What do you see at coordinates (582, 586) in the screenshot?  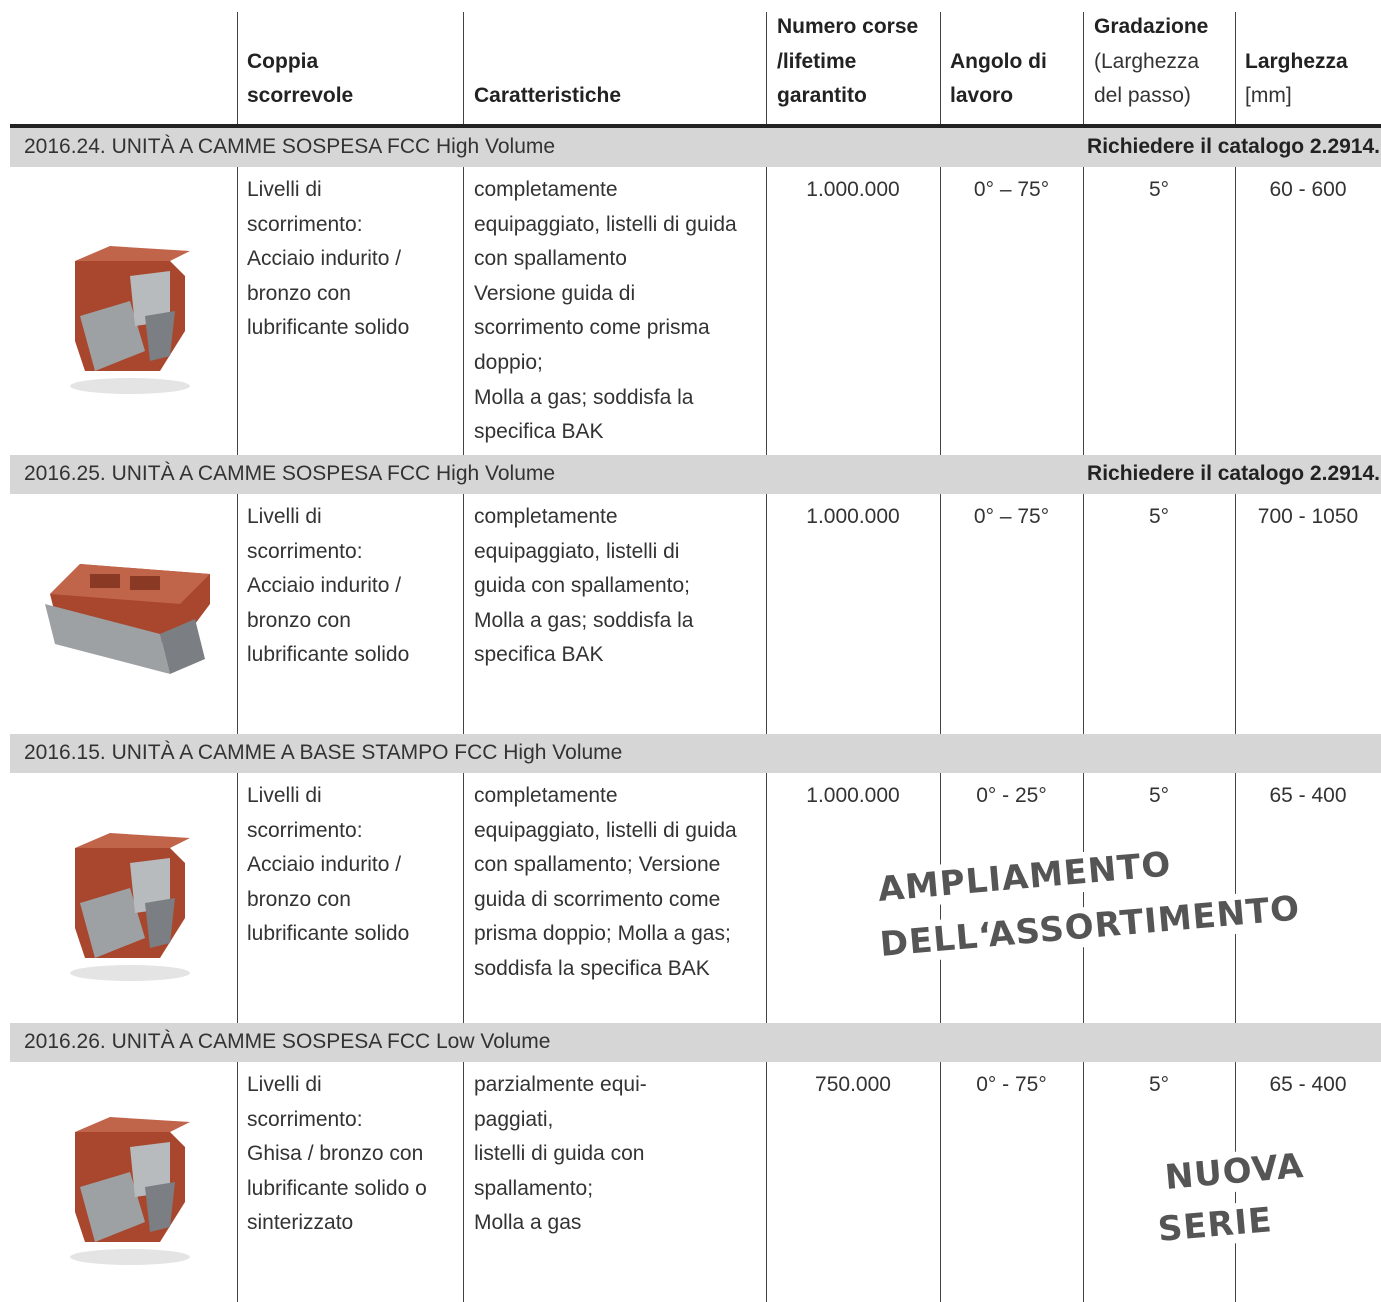 I see `caratteristiche-text: guida con spallamento;` at bounding box center [582, 586].